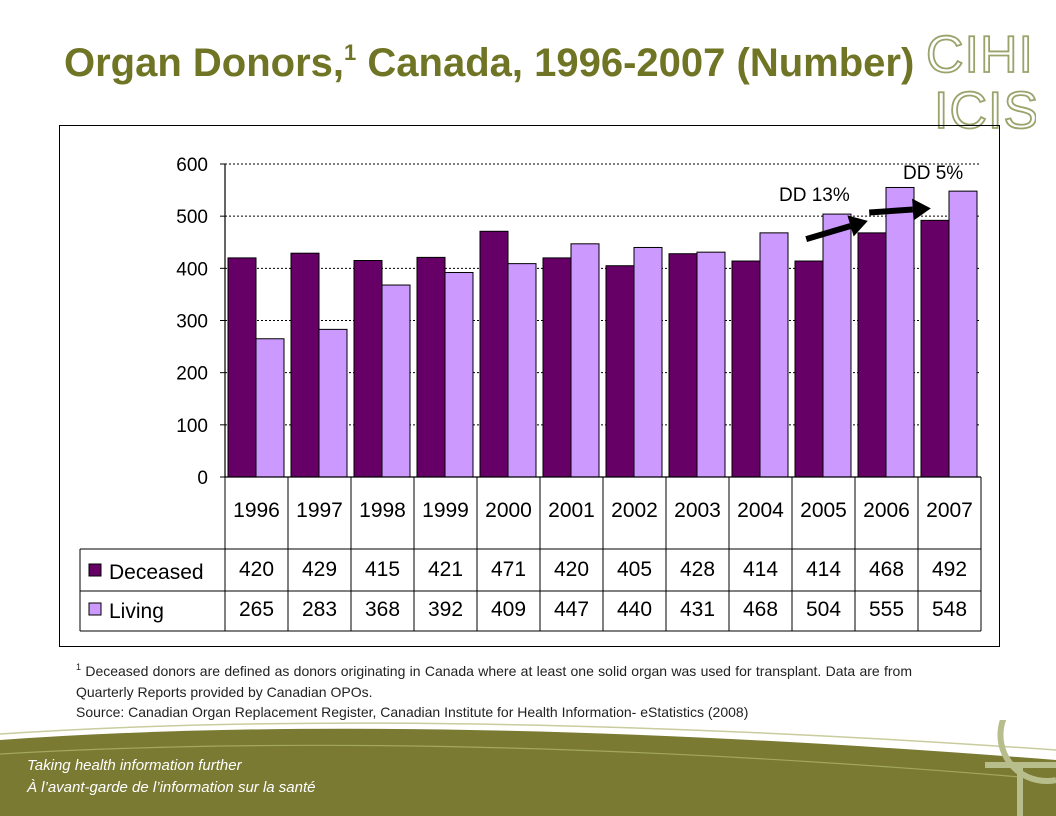 The height and width of the screenshot is (816, 1056). Describe the element at coordinates (242, 367) in the screenshot. I see `bar-deceased-1996` at that location.